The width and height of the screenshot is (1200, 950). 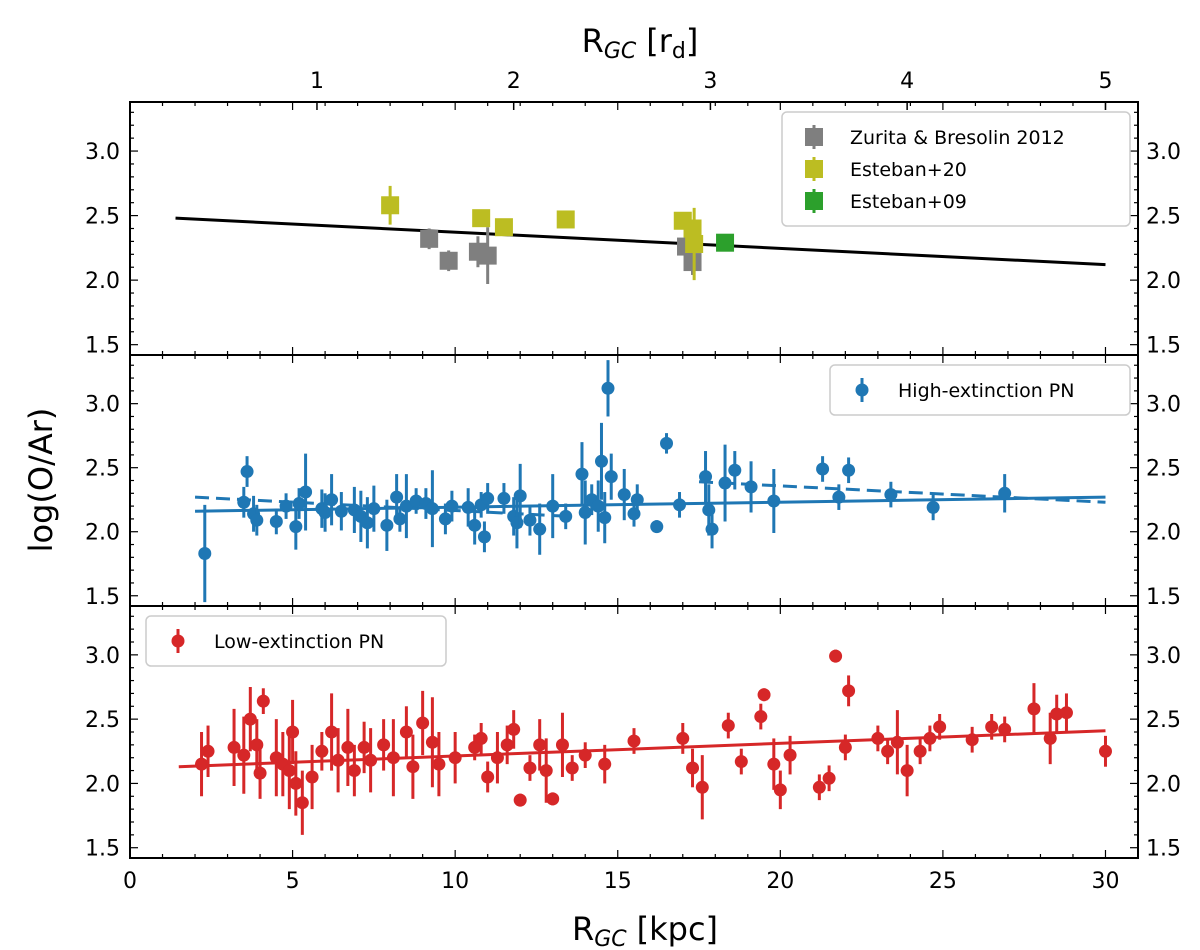 What do you see at coordinates (1105, 81) in the screenshot?
I see `top-tick-label: 5` at bounding box center [1105, 81].